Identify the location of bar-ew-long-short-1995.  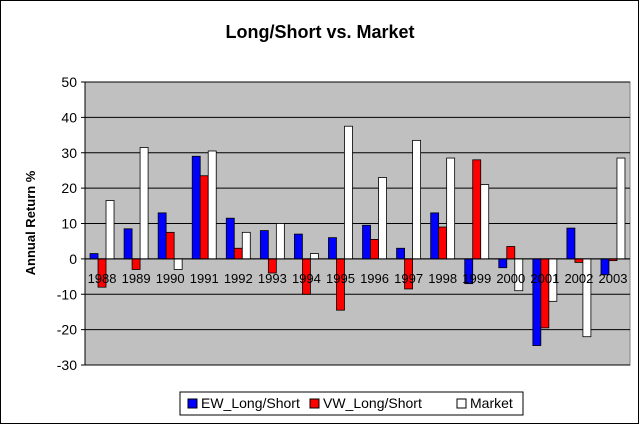
(332, 248).